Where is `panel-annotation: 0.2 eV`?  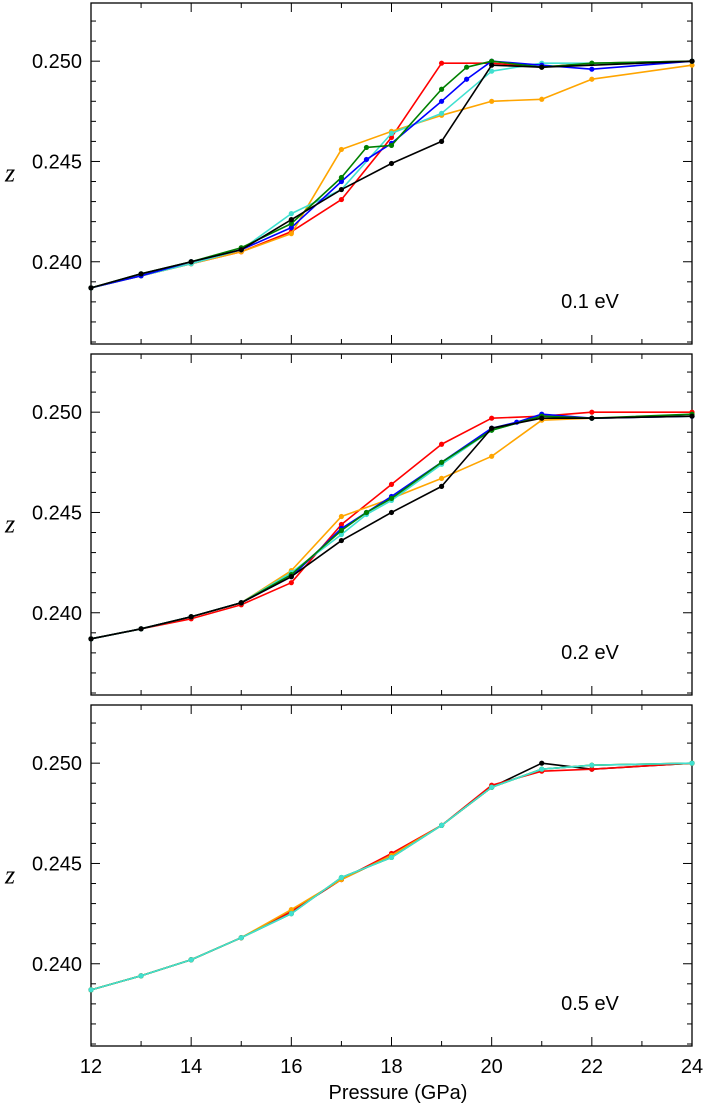 panel-annotation: 0.2 eV is located at coordinates (590, 653).